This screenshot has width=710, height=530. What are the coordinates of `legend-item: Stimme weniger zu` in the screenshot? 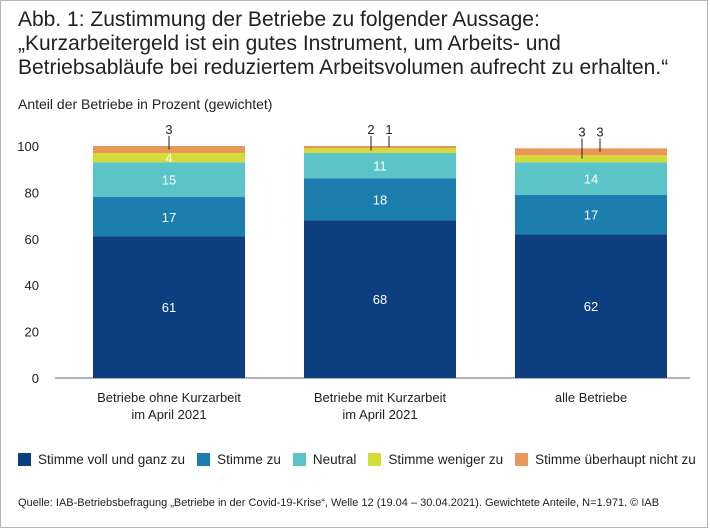 It's located at (435, 459).